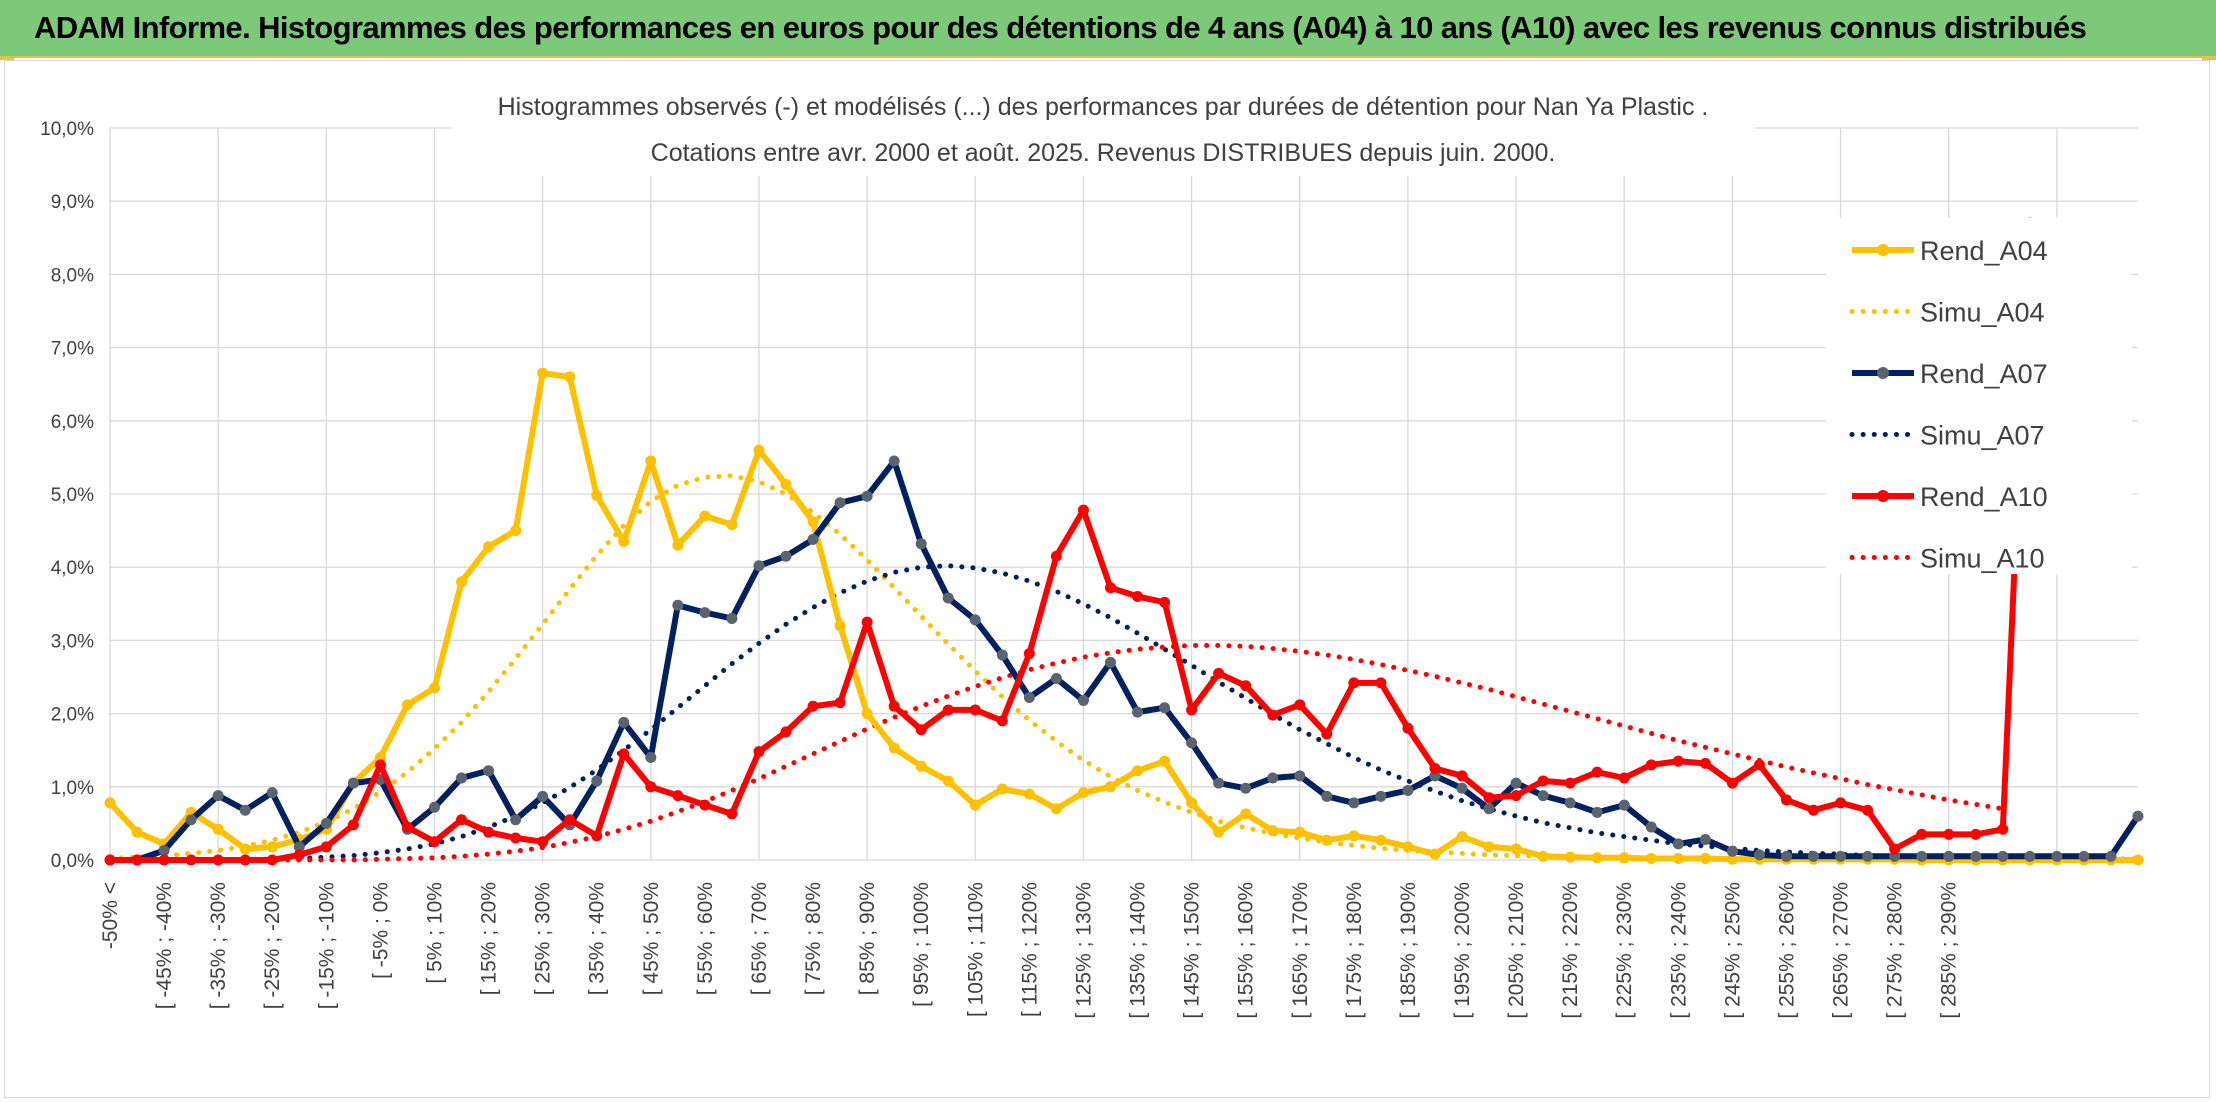 This screenshot has height=1102, width=2216. I want to click on x-tick-label: [ 105% ; 110%, so click(975, 949).